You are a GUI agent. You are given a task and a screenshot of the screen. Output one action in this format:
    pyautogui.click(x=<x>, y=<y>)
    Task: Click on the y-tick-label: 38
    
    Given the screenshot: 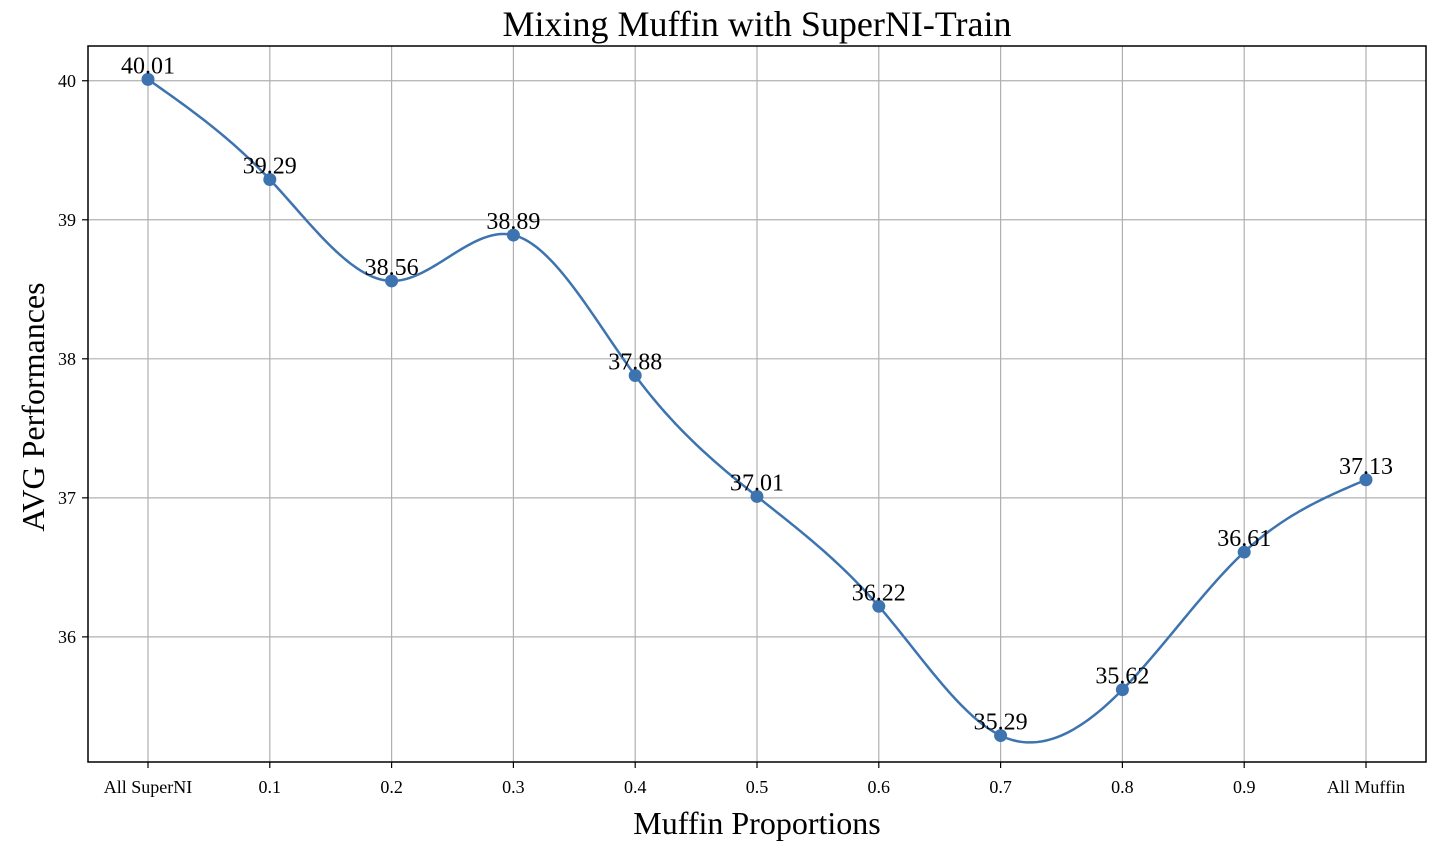 What is the action you would take?
    pyautogui.click(x=67, y=359)
    